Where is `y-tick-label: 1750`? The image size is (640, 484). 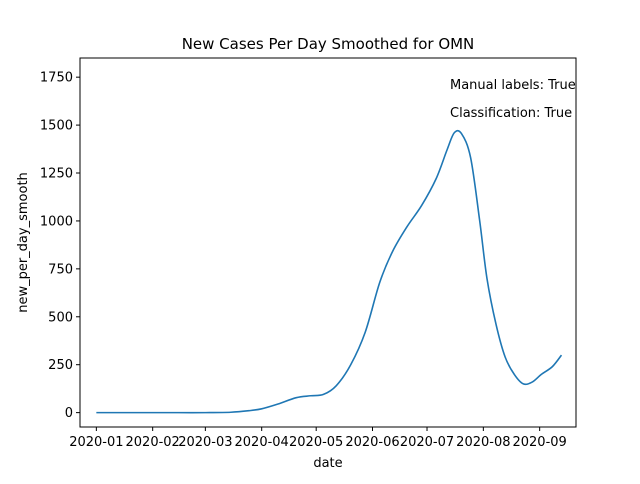
y-tick-label: 1750 is located at coordinates (56, 78).